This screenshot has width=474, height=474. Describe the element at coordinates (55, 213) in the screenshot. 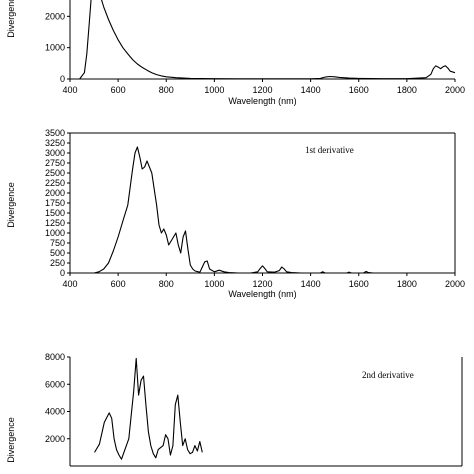

I see `y-tick-label: 1500` at that location.